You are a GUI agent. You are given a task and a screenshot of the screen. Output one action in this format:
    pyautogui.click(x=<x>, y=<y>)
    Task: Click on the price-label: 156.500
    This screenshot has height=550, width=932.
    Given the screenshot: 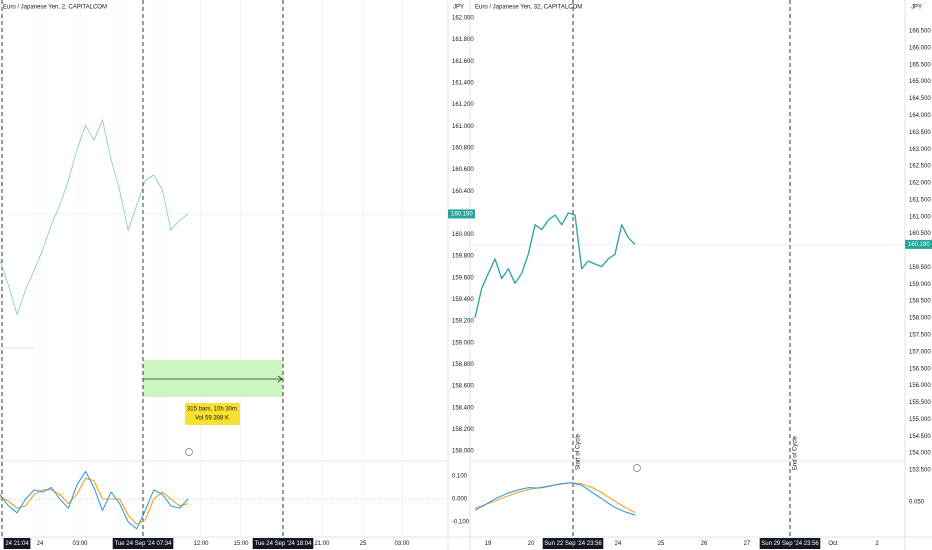 What is the action you would take?
    pyautogui.click(x=920, y=369)
    